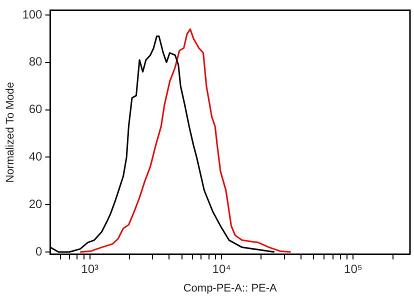 Image resolution: width=414 pixels, height=297 pixels. Describe the element at coordinates (90, 269) in the screenshot. I see `x-tick-label: 10³` at that location.